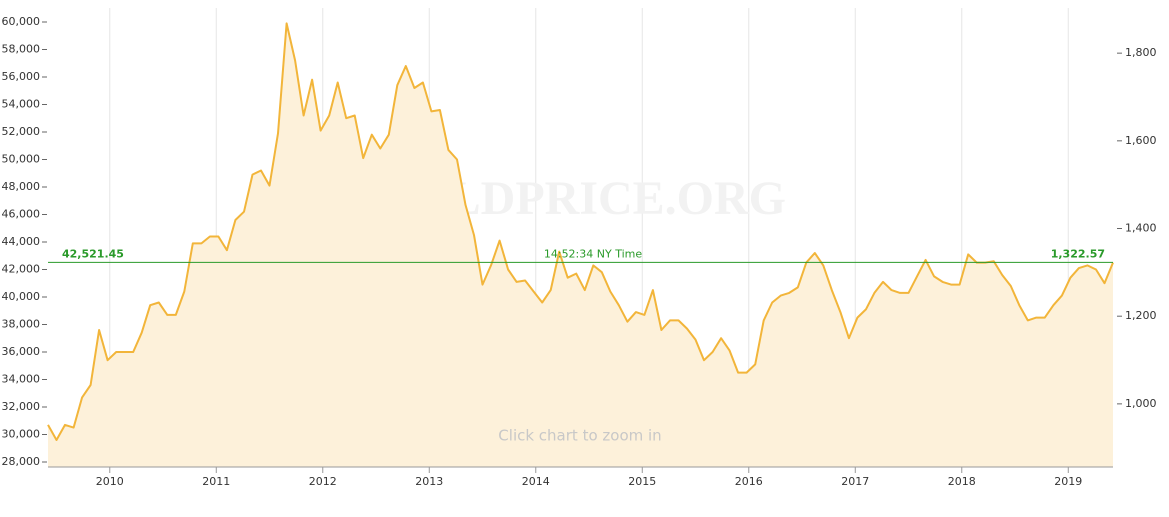  Describe the element at coordinates (21, 158) in the screenshot. I see `y-tick-label: 50,000` at that location.